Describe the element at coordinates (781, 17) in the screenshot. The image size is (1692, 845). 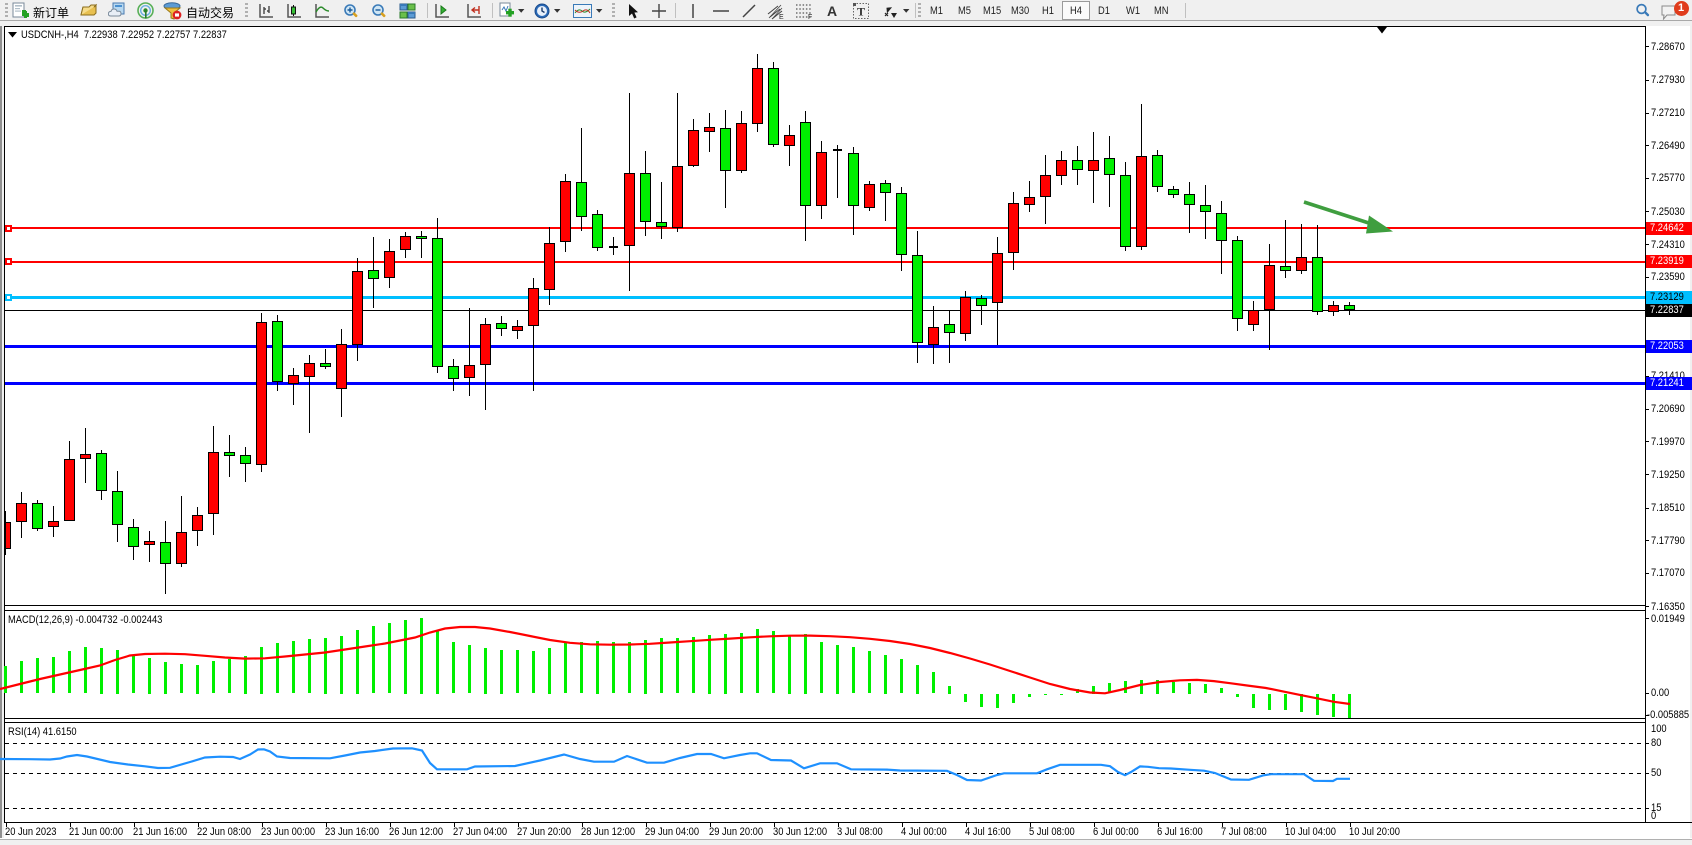
I see `svg-text: E` at that location.